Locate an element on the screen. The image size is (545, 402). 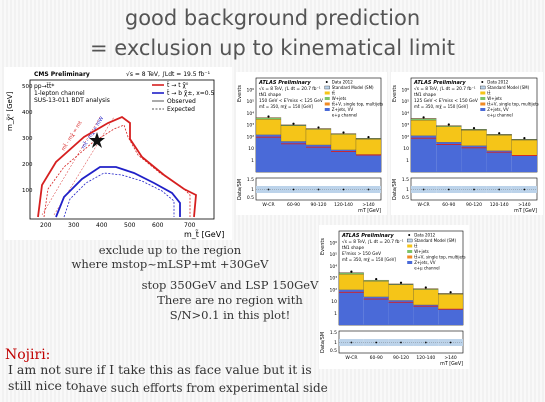
atlas-ratio-label: Data/SM is located at coordinates (323, 342).